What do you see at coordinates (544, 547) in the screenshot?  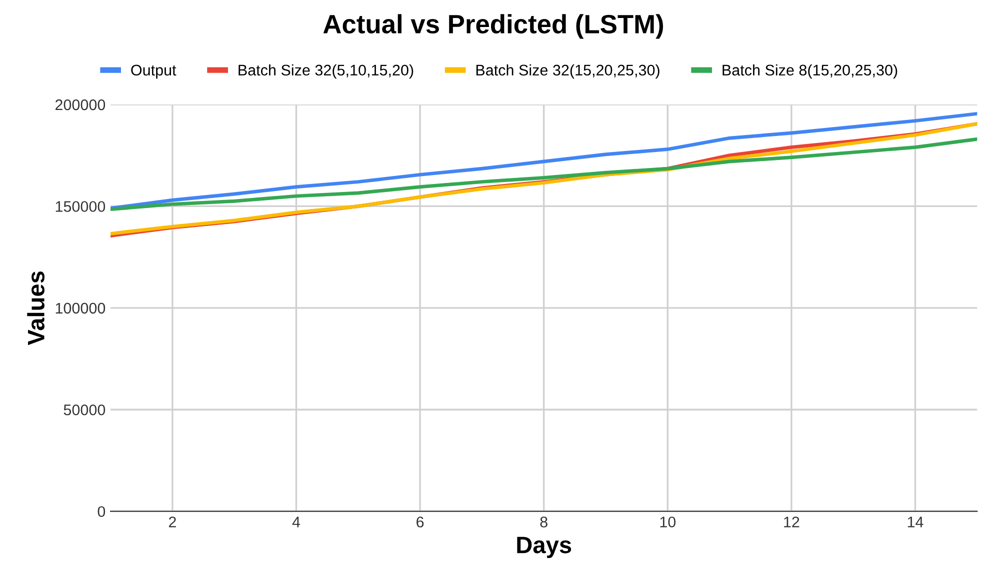 I see `x-axis-title: Days` at bounding box center [544, 547].